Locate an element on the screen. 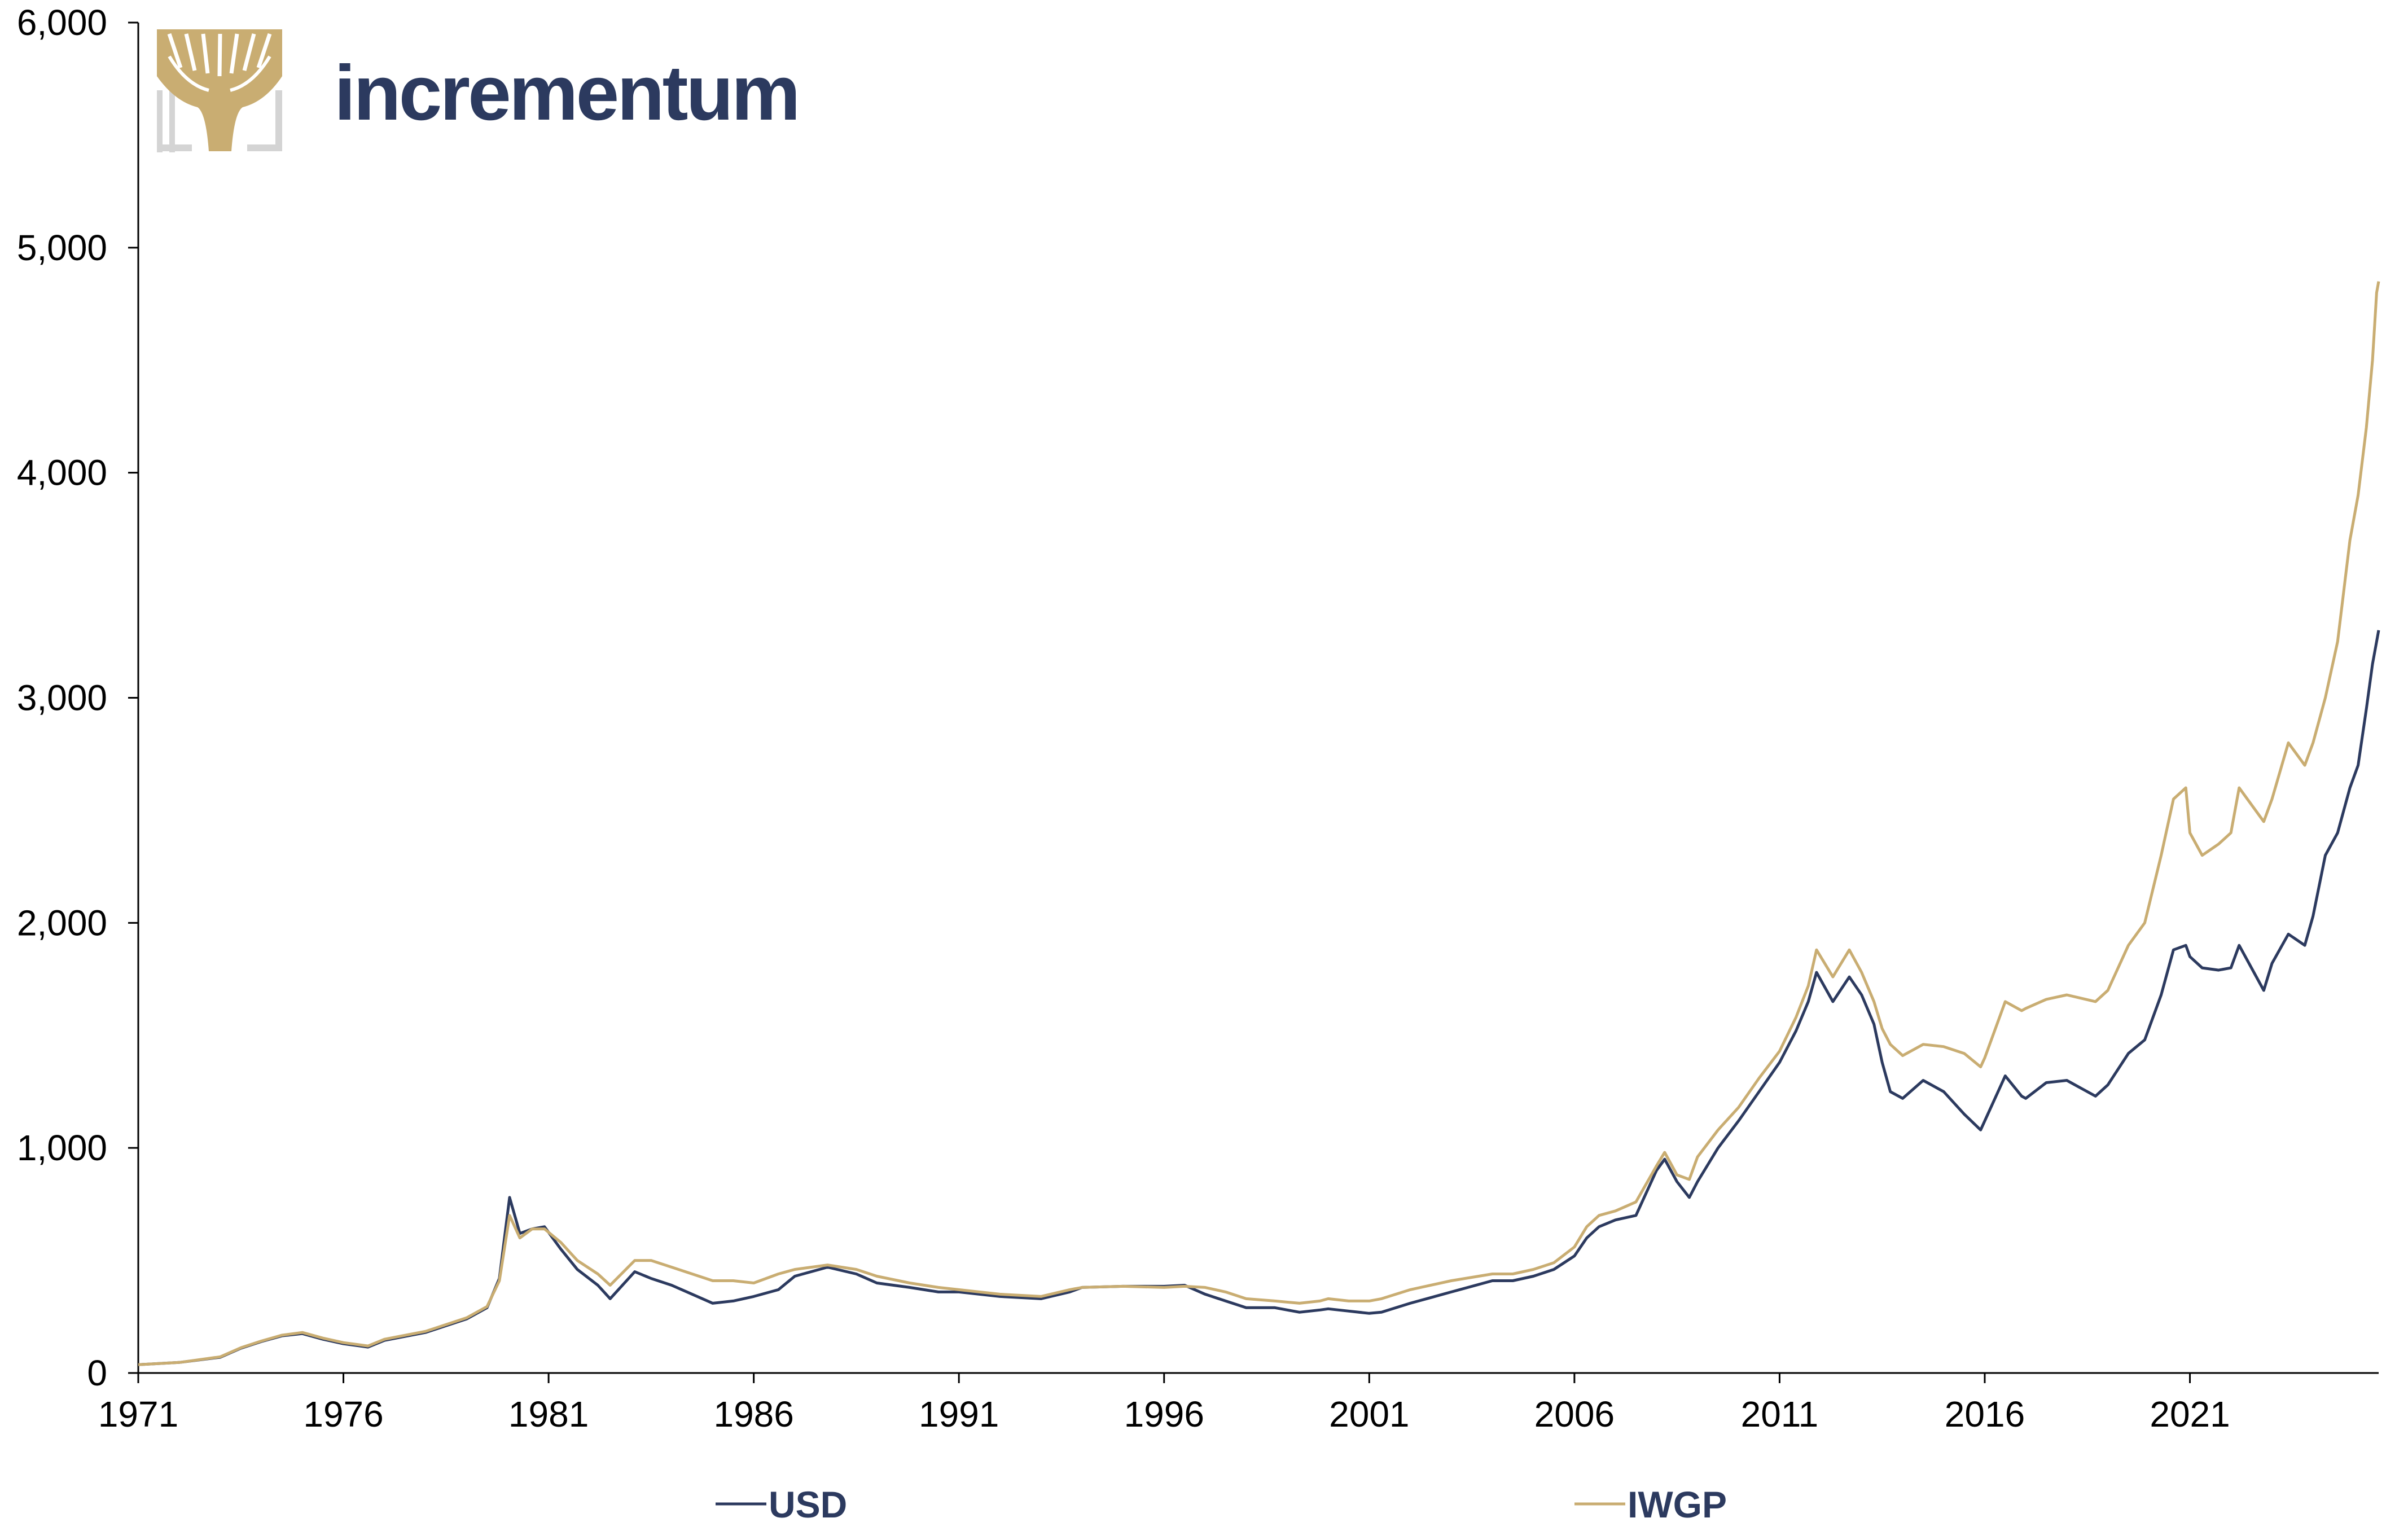 The width and height of the screenshot is (2408, 1531). y-tick-label: 2,000 is located at coordinates (62, 923).